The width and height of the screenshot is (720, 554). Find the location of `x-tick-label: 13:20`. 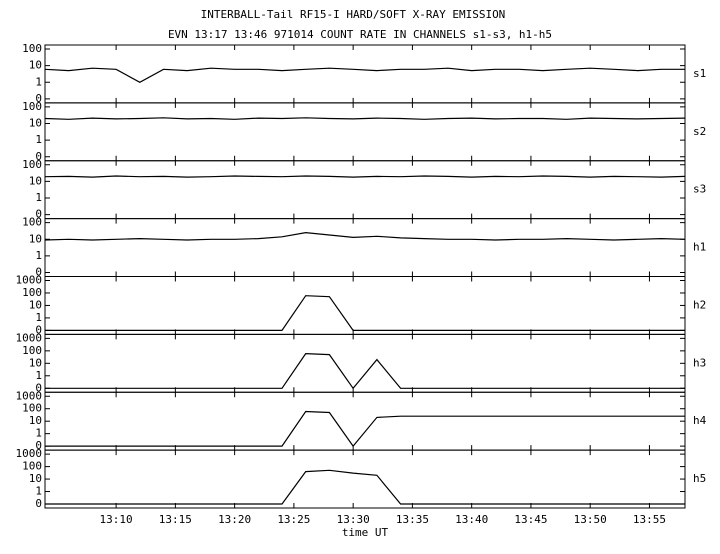

x-tick-label: 13:20 is located at coordinates (234, 519).